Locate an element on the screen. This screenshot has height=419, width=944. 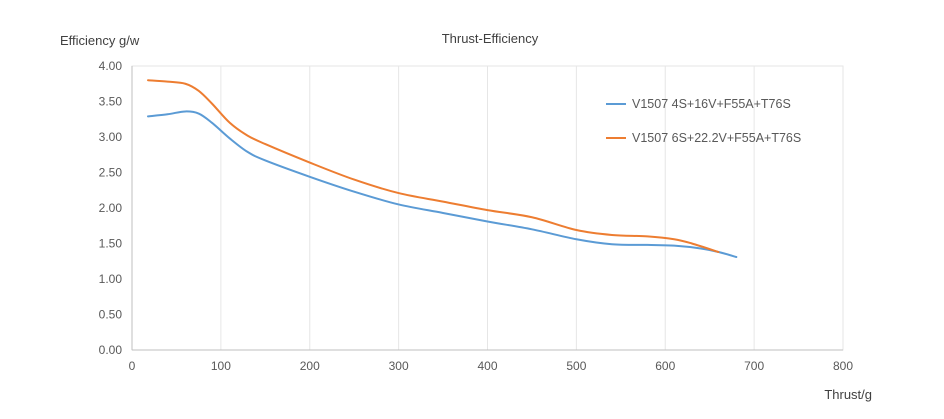
chart-title: Thrust-Efficiency is located at coordinates (490, 38).